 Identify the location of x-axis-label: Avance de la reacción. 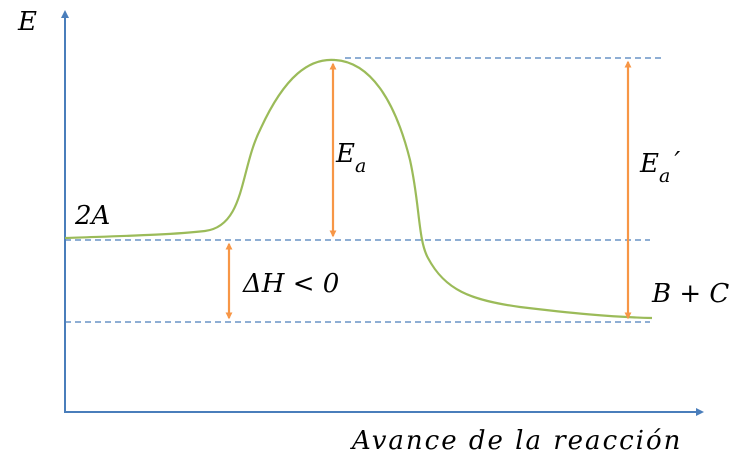
(516, 441).